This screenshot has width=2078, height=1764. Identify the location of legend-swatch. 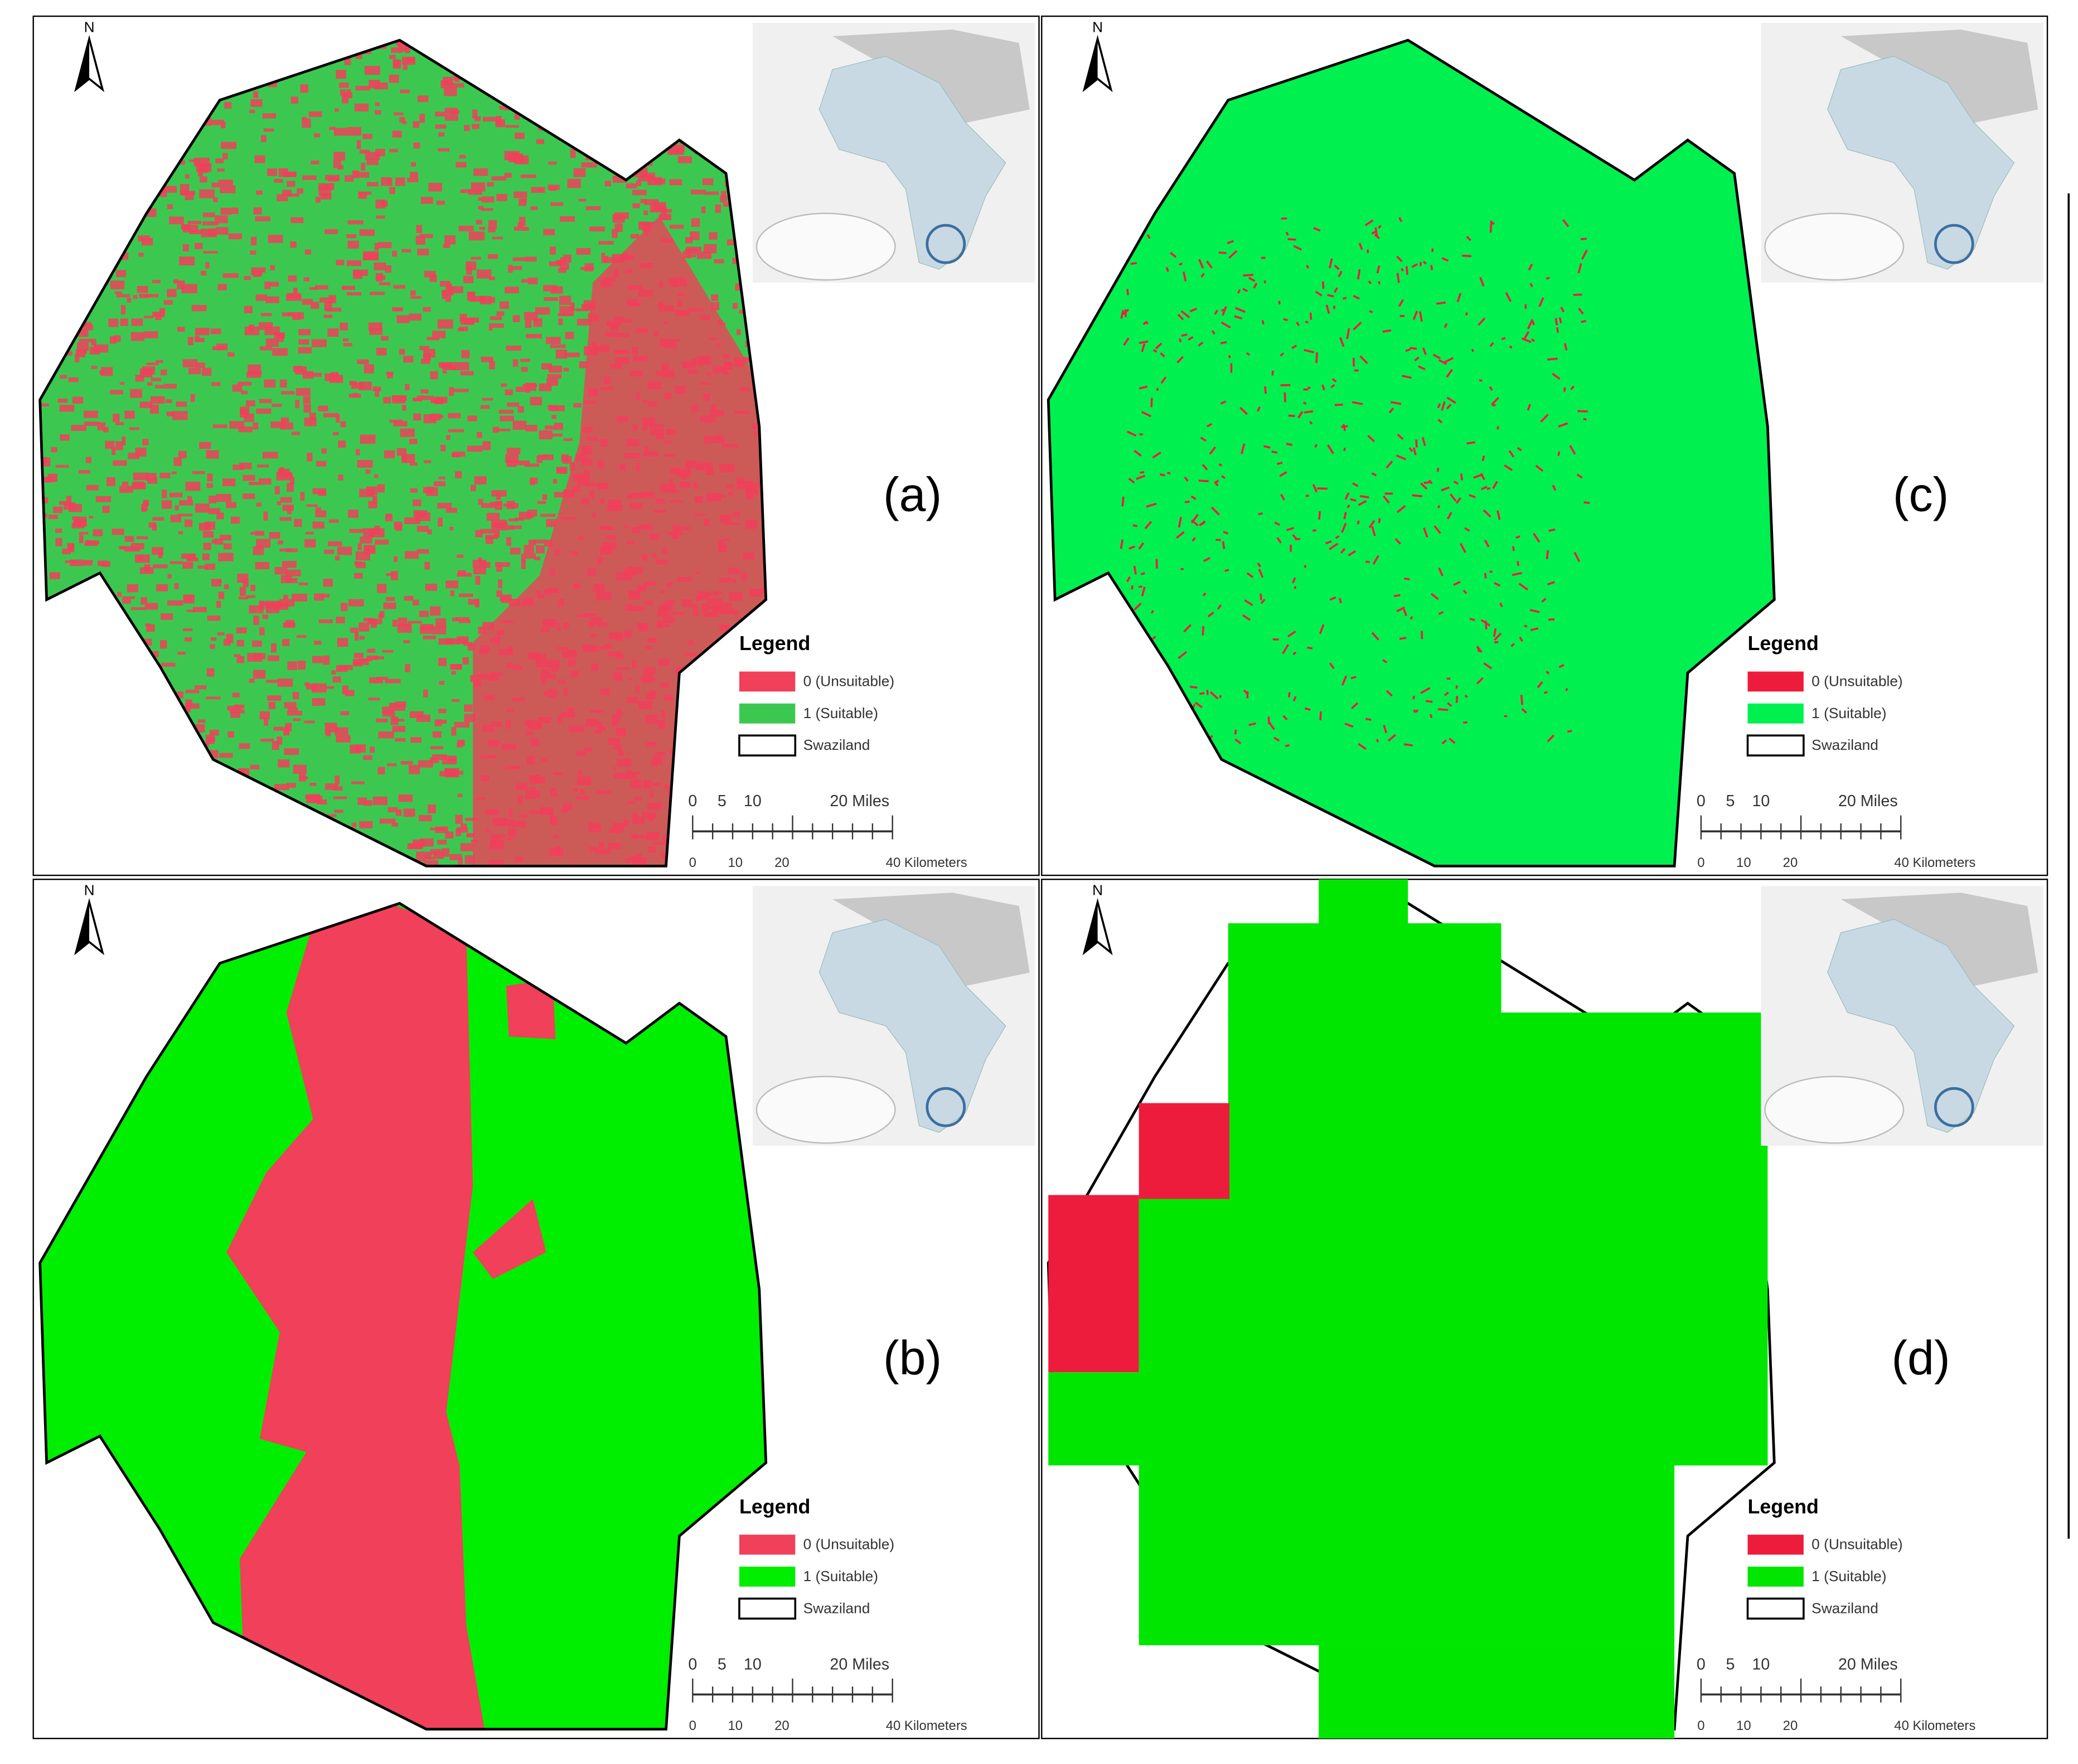
(767, 745).